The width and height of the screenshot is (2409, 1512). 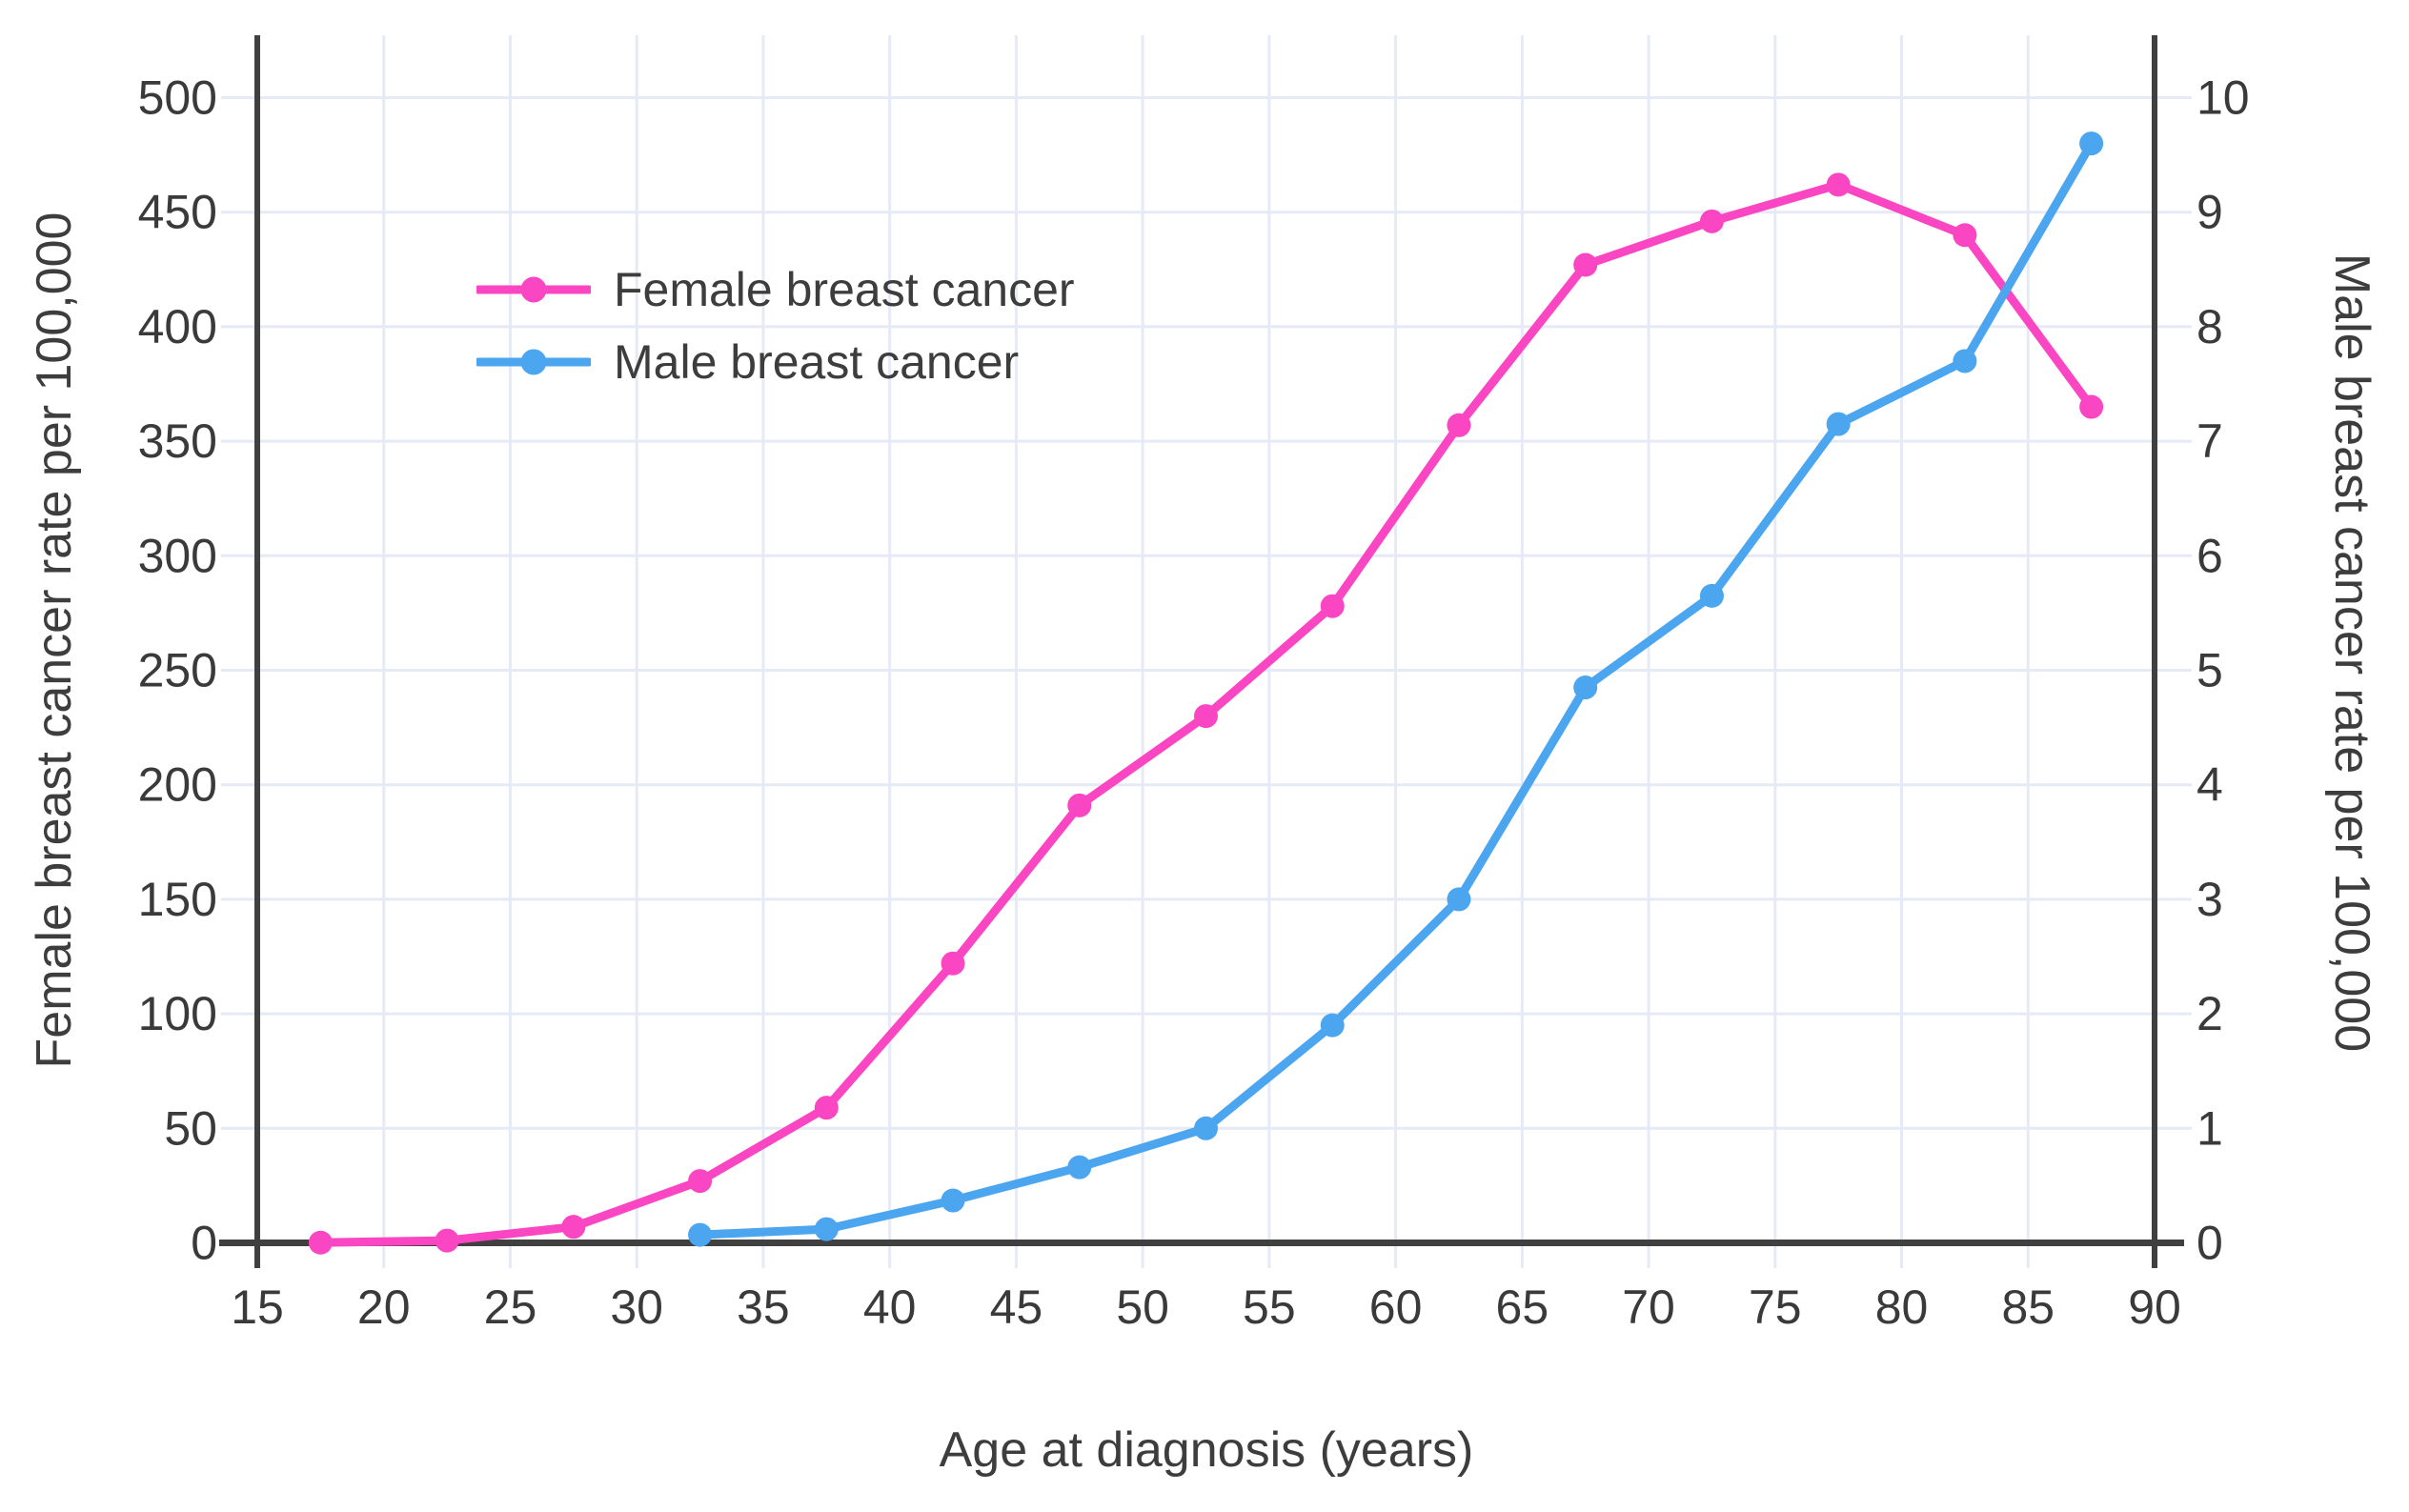 What do you see at coordinates (2028, 1307) in the screenshot?
I see `x-tick-label: 85` at bounding box center [2028, 1307].